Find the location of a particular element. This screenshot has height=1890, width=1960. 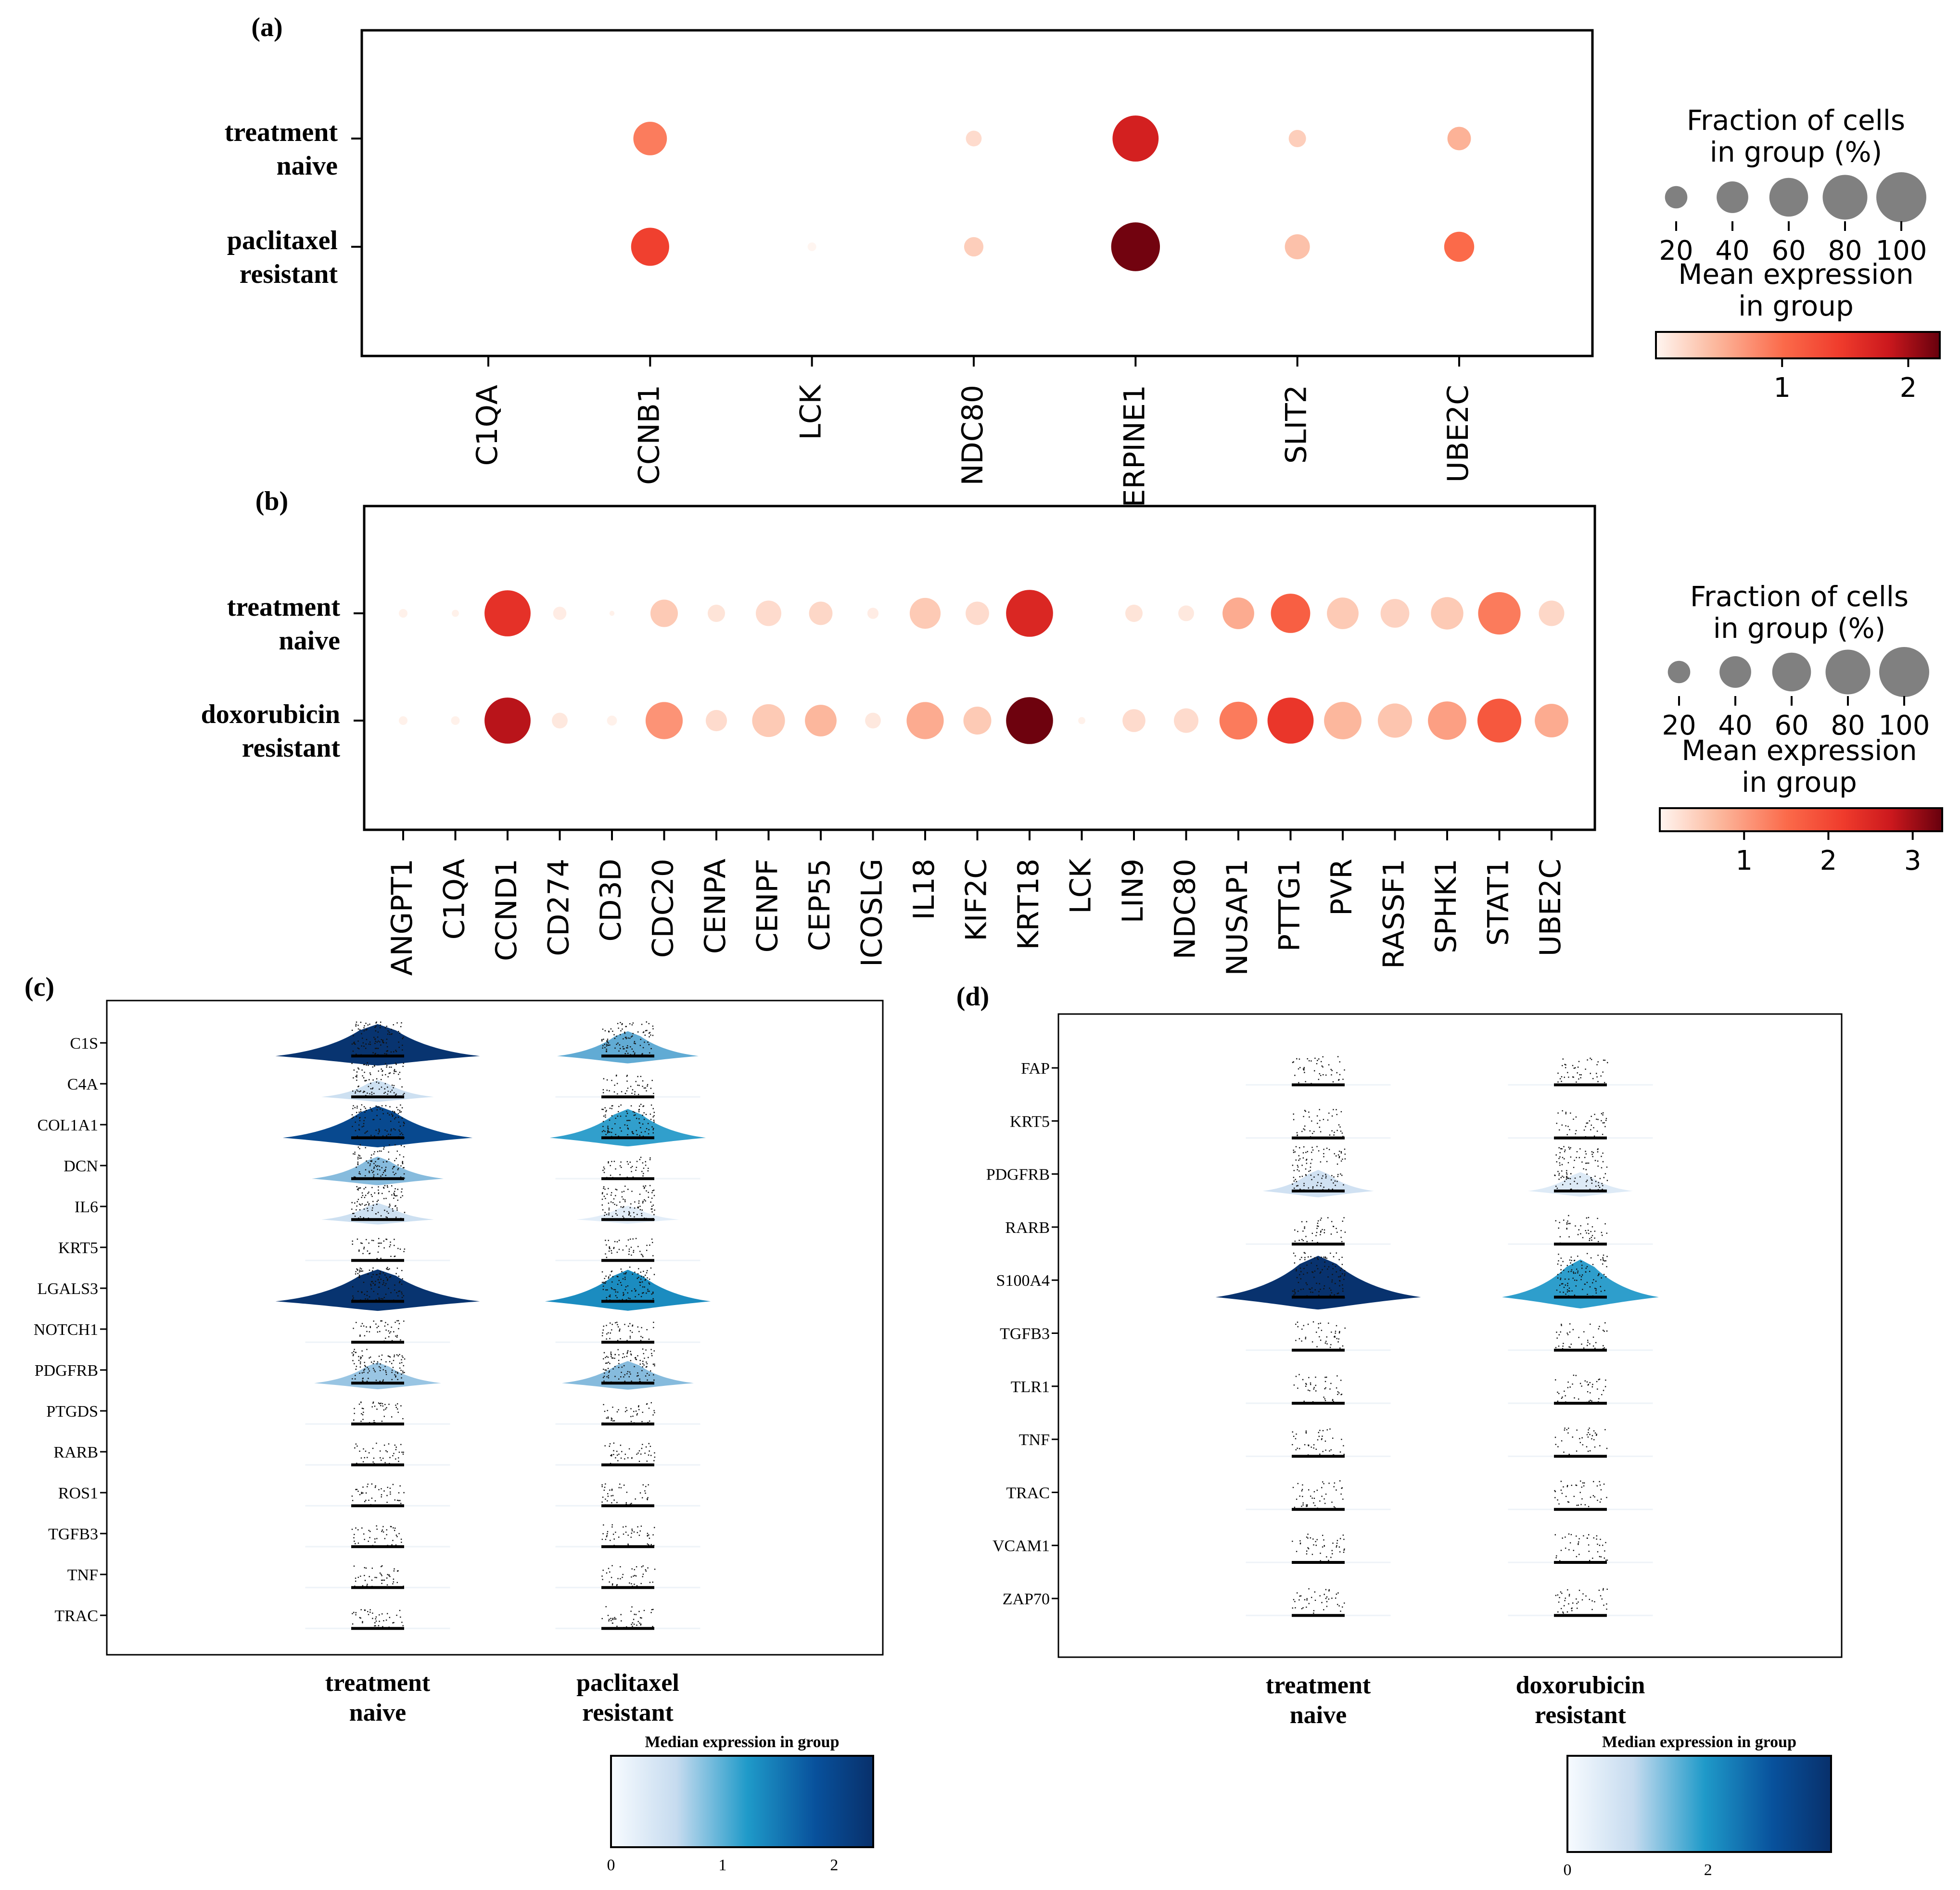

gene-label-stat1: STAT1 is located at coordinates (1498, 902).